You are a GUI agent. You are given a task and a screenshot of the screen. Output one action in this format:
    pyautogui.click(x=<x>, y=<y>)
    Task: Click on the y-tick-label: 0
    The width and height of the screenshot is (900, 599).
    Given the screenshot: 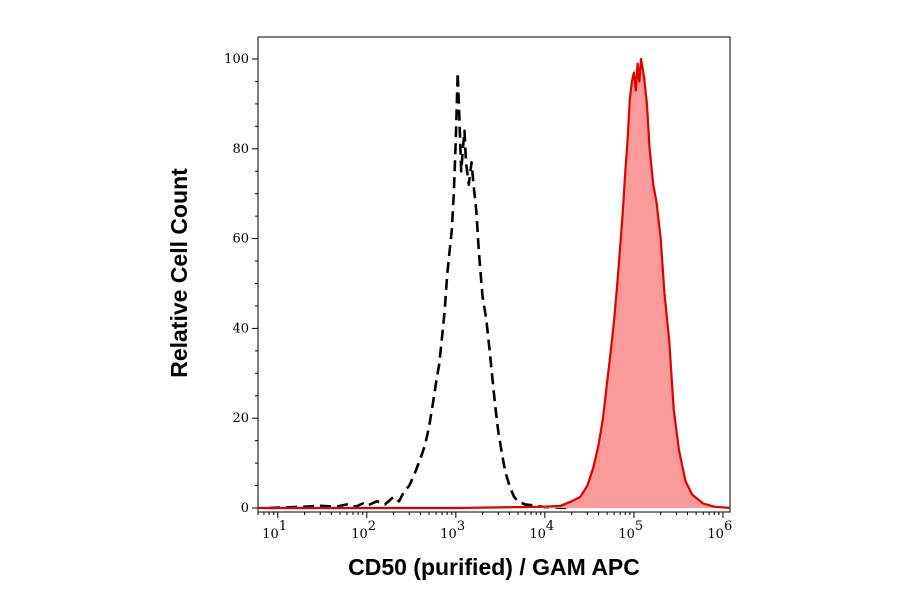 What is the action you would take?
    pyautogui.click(x=245, y=508)
    